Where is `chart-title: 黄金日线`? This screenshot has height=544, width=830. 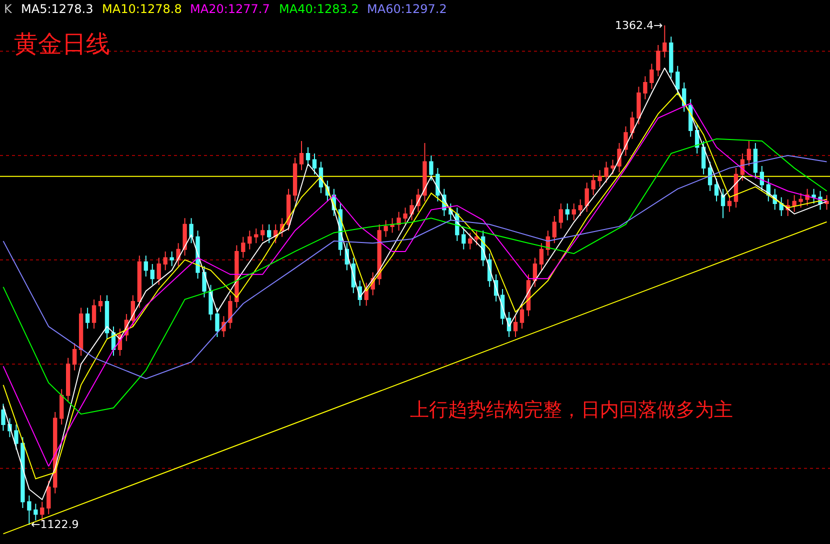 chart-title: 黄金日线 is located at coordinates (62, 44).